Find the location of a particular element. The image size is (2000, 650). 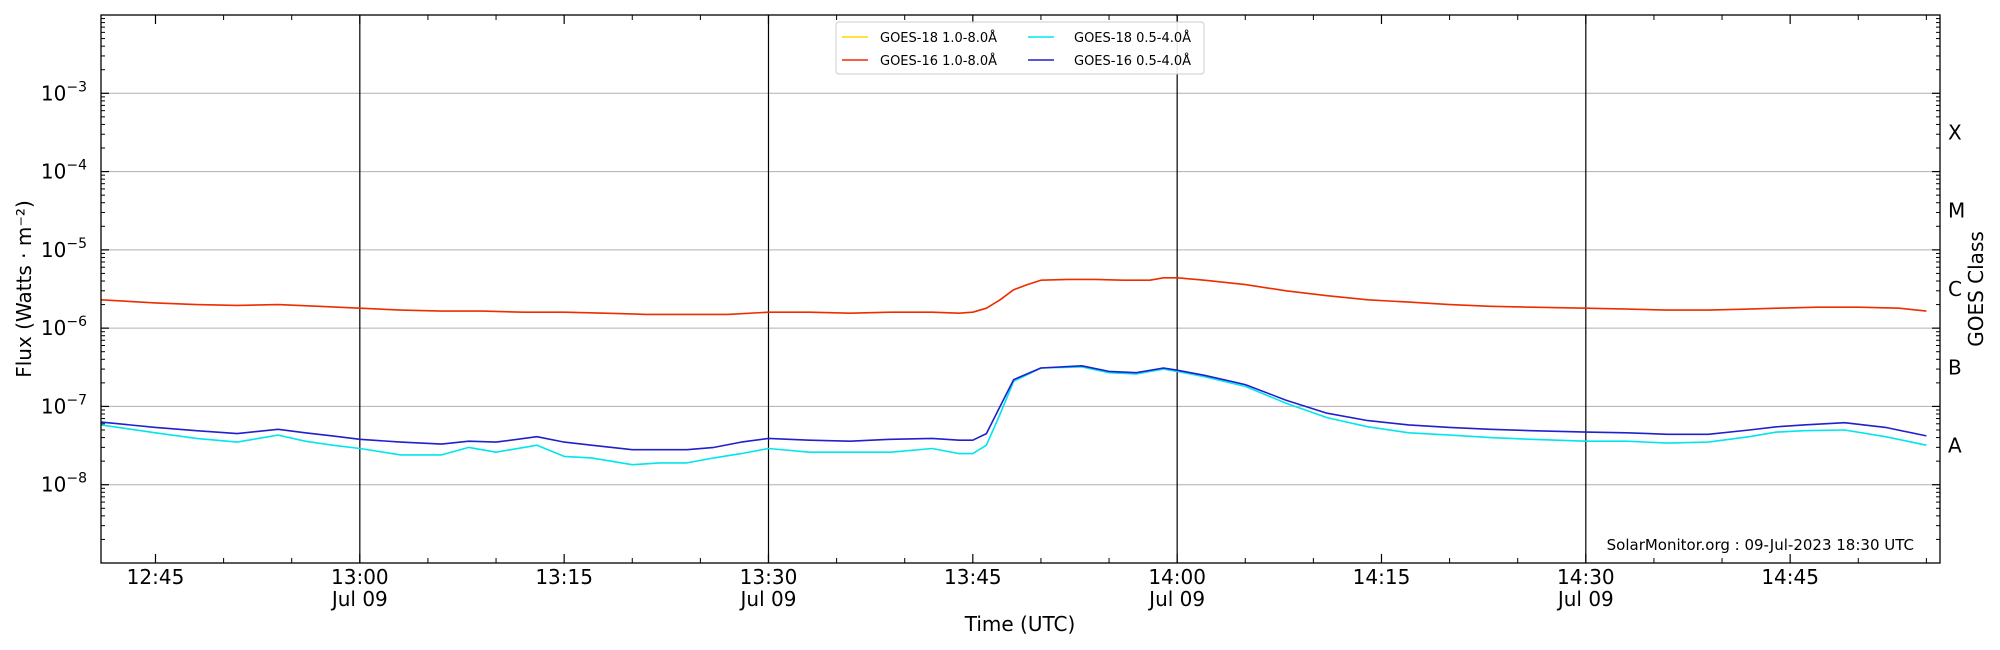

credit-text: SolarMonitor.org : 09-Jul-2023 18:30 UTC is located at coordinates (1760, 545).